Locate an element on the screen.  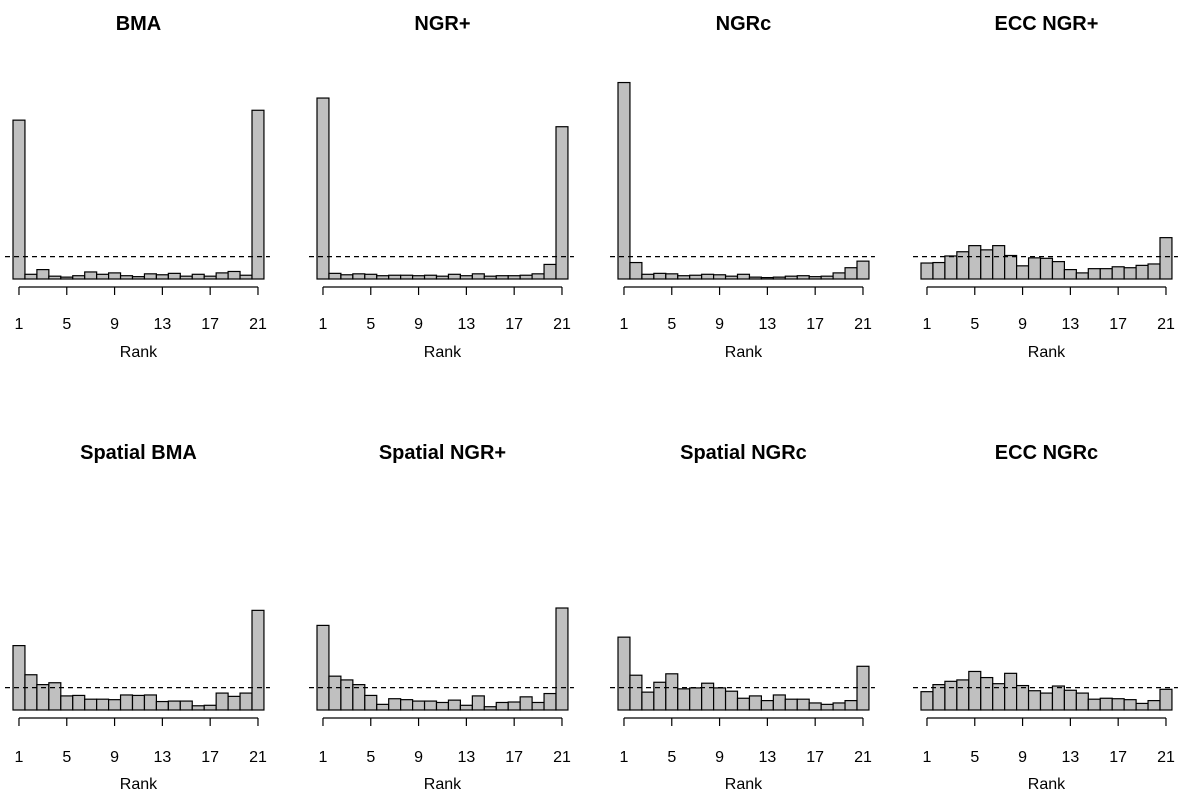
panel-title: ECC NGRc is located at coordinates (1046, 453).